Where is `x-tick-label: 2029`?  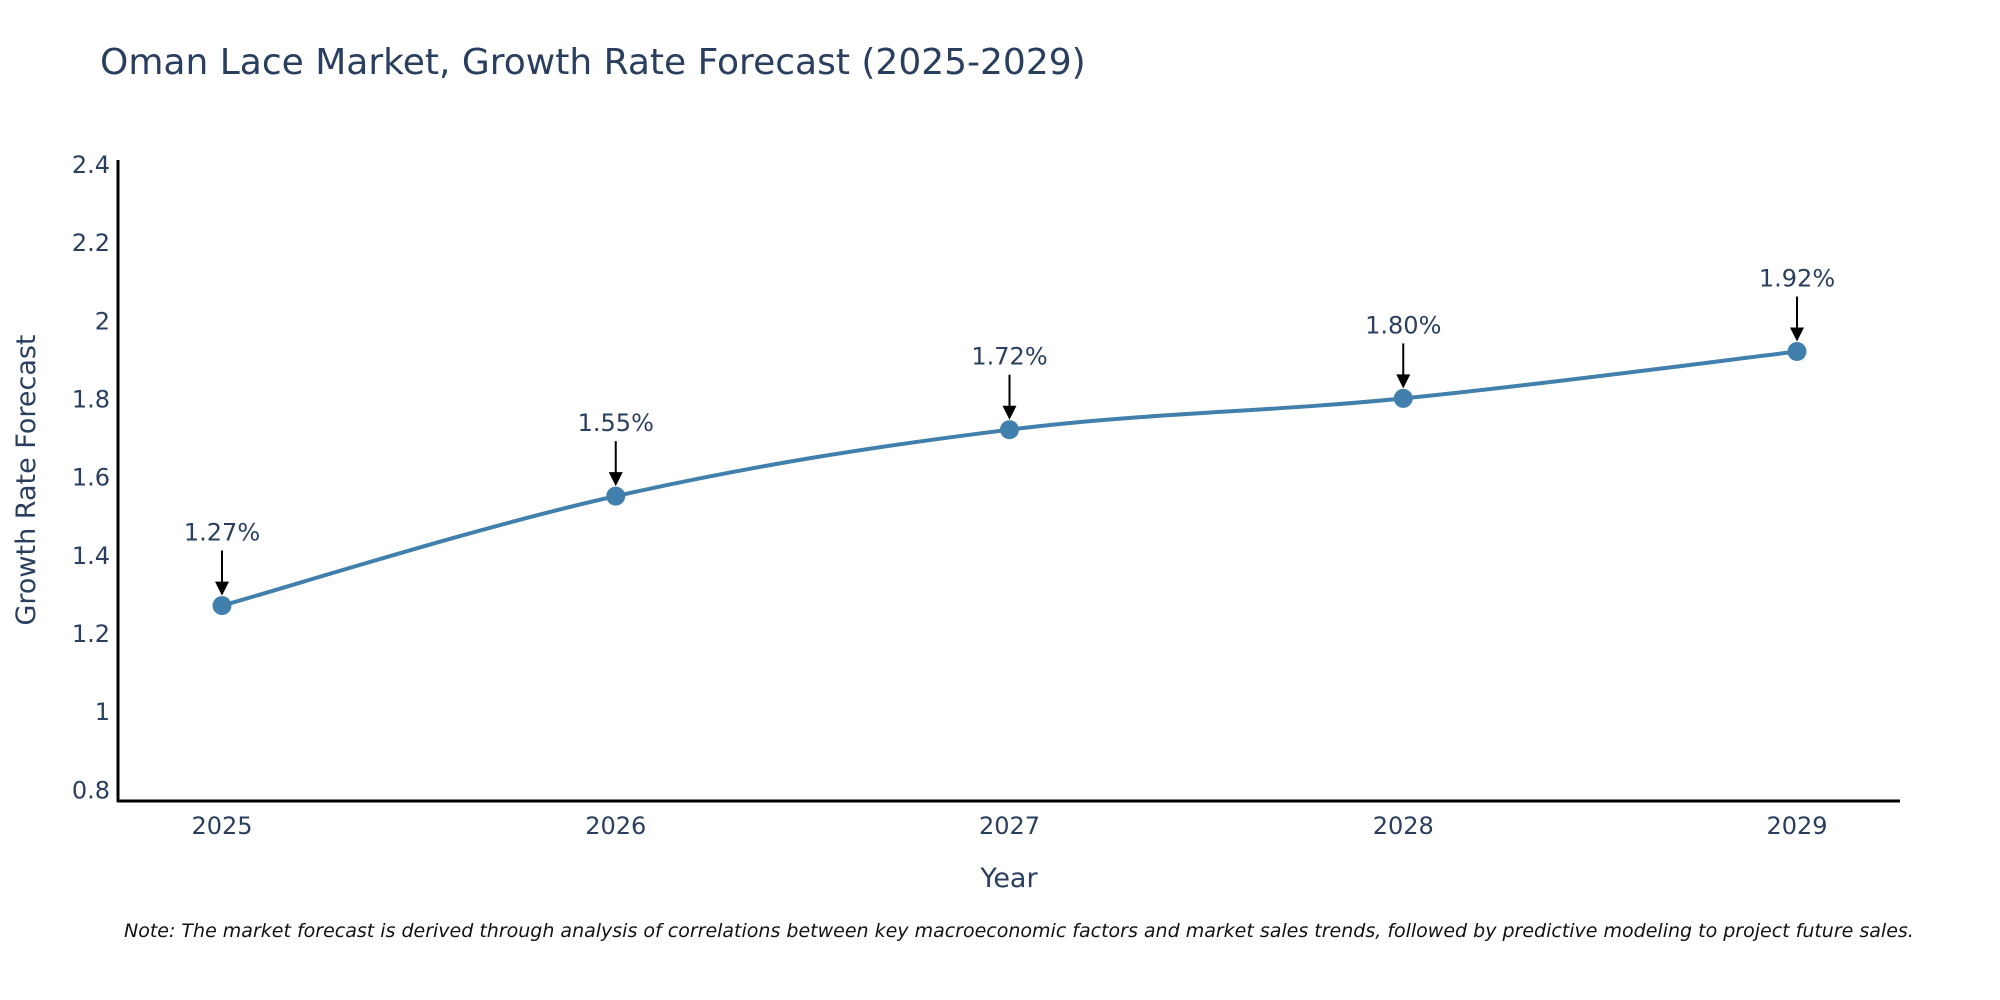
x-tick-label: 2029 is located at coordinates (1796, 826).